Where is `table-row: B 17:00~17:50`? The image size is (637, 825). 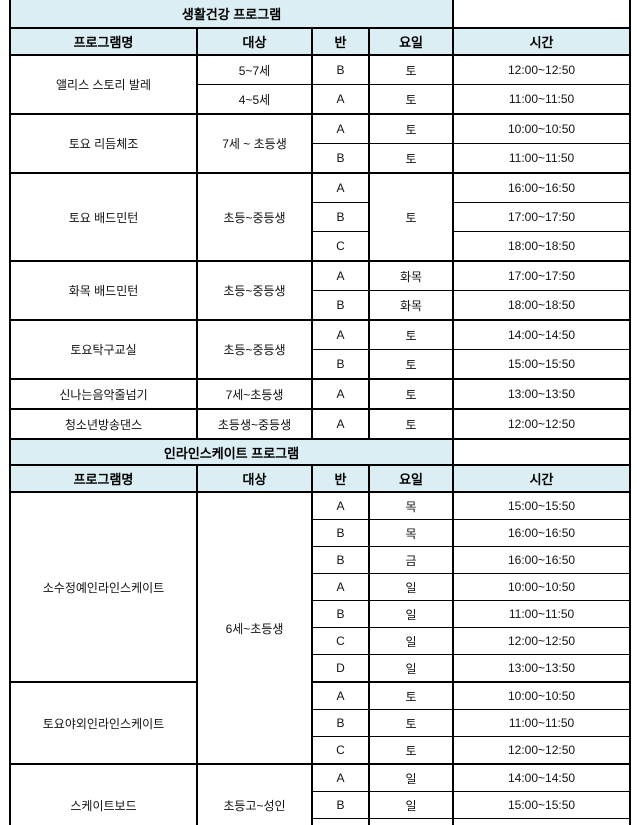
table-row: B 17:00~17:50 is located at coordinates (321, 217).